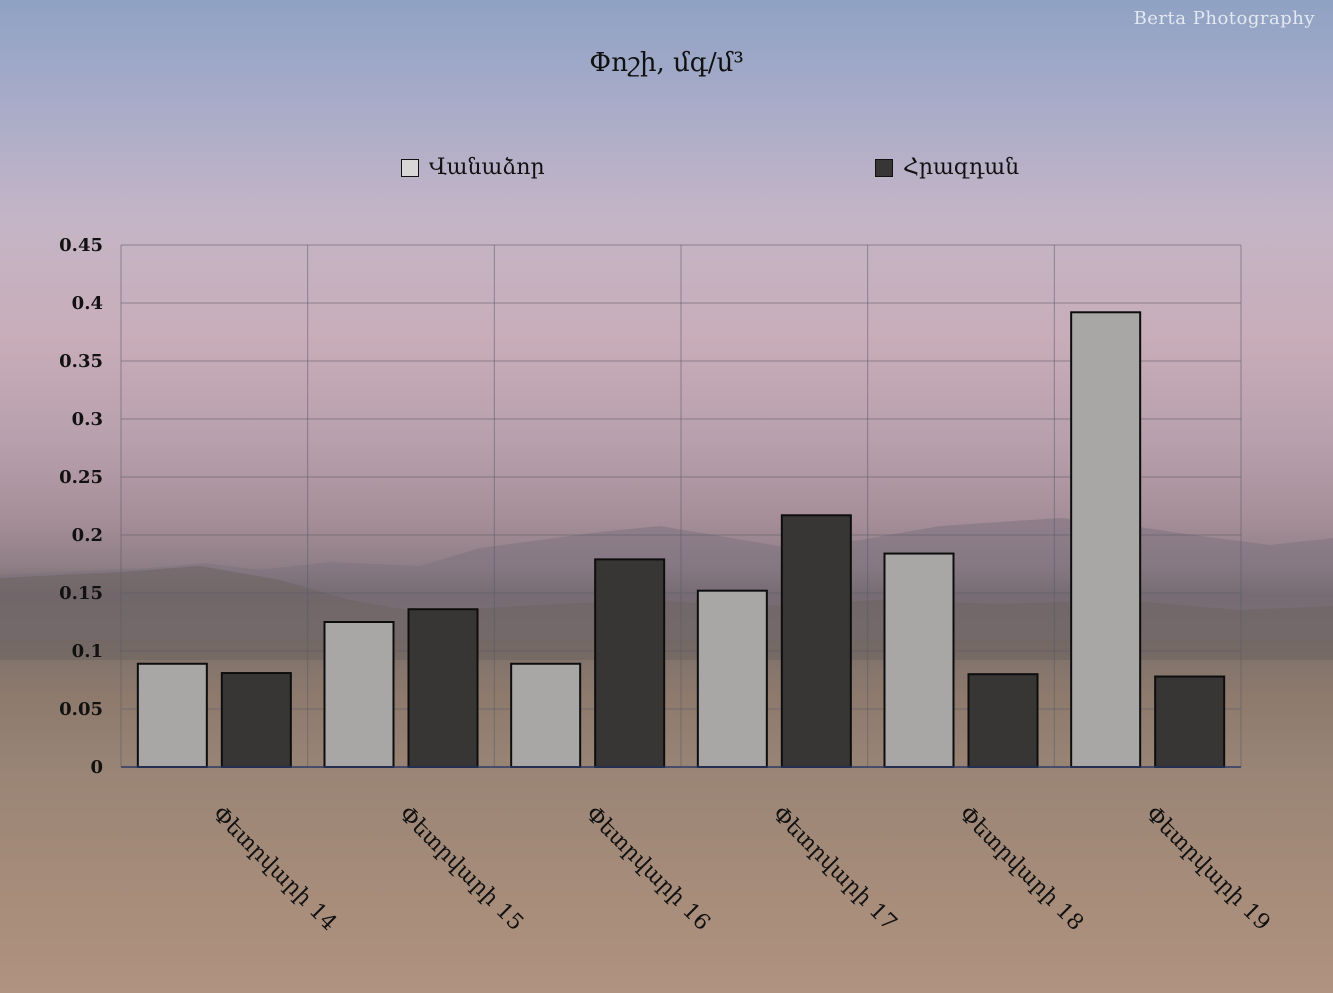  What do you see at coordinates (1021, 869) in the screenshot?
I see `x-tick-label: Փետրվարի 18` at bounding box center [1021, 869].